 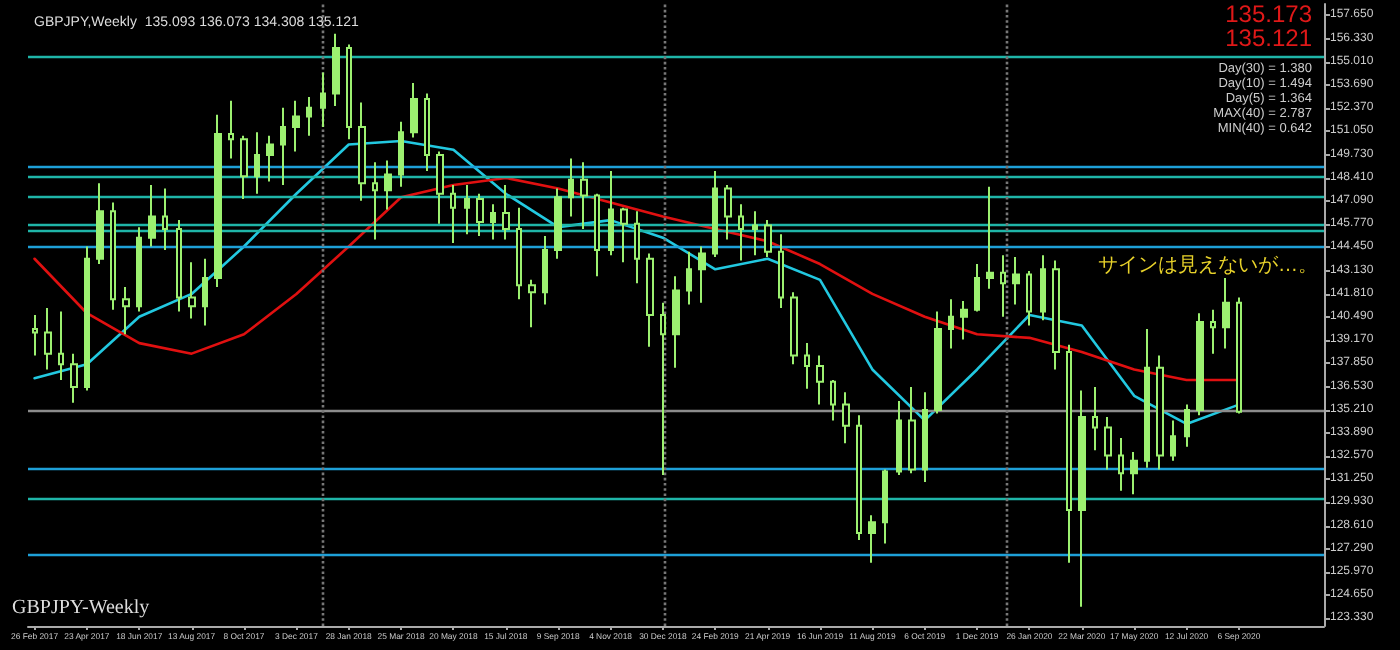 What do you see at coordinates (1208, 266) in the screenshot?
I see `annotation: サインは見えないが…。` at bounding box center [1208, 266].